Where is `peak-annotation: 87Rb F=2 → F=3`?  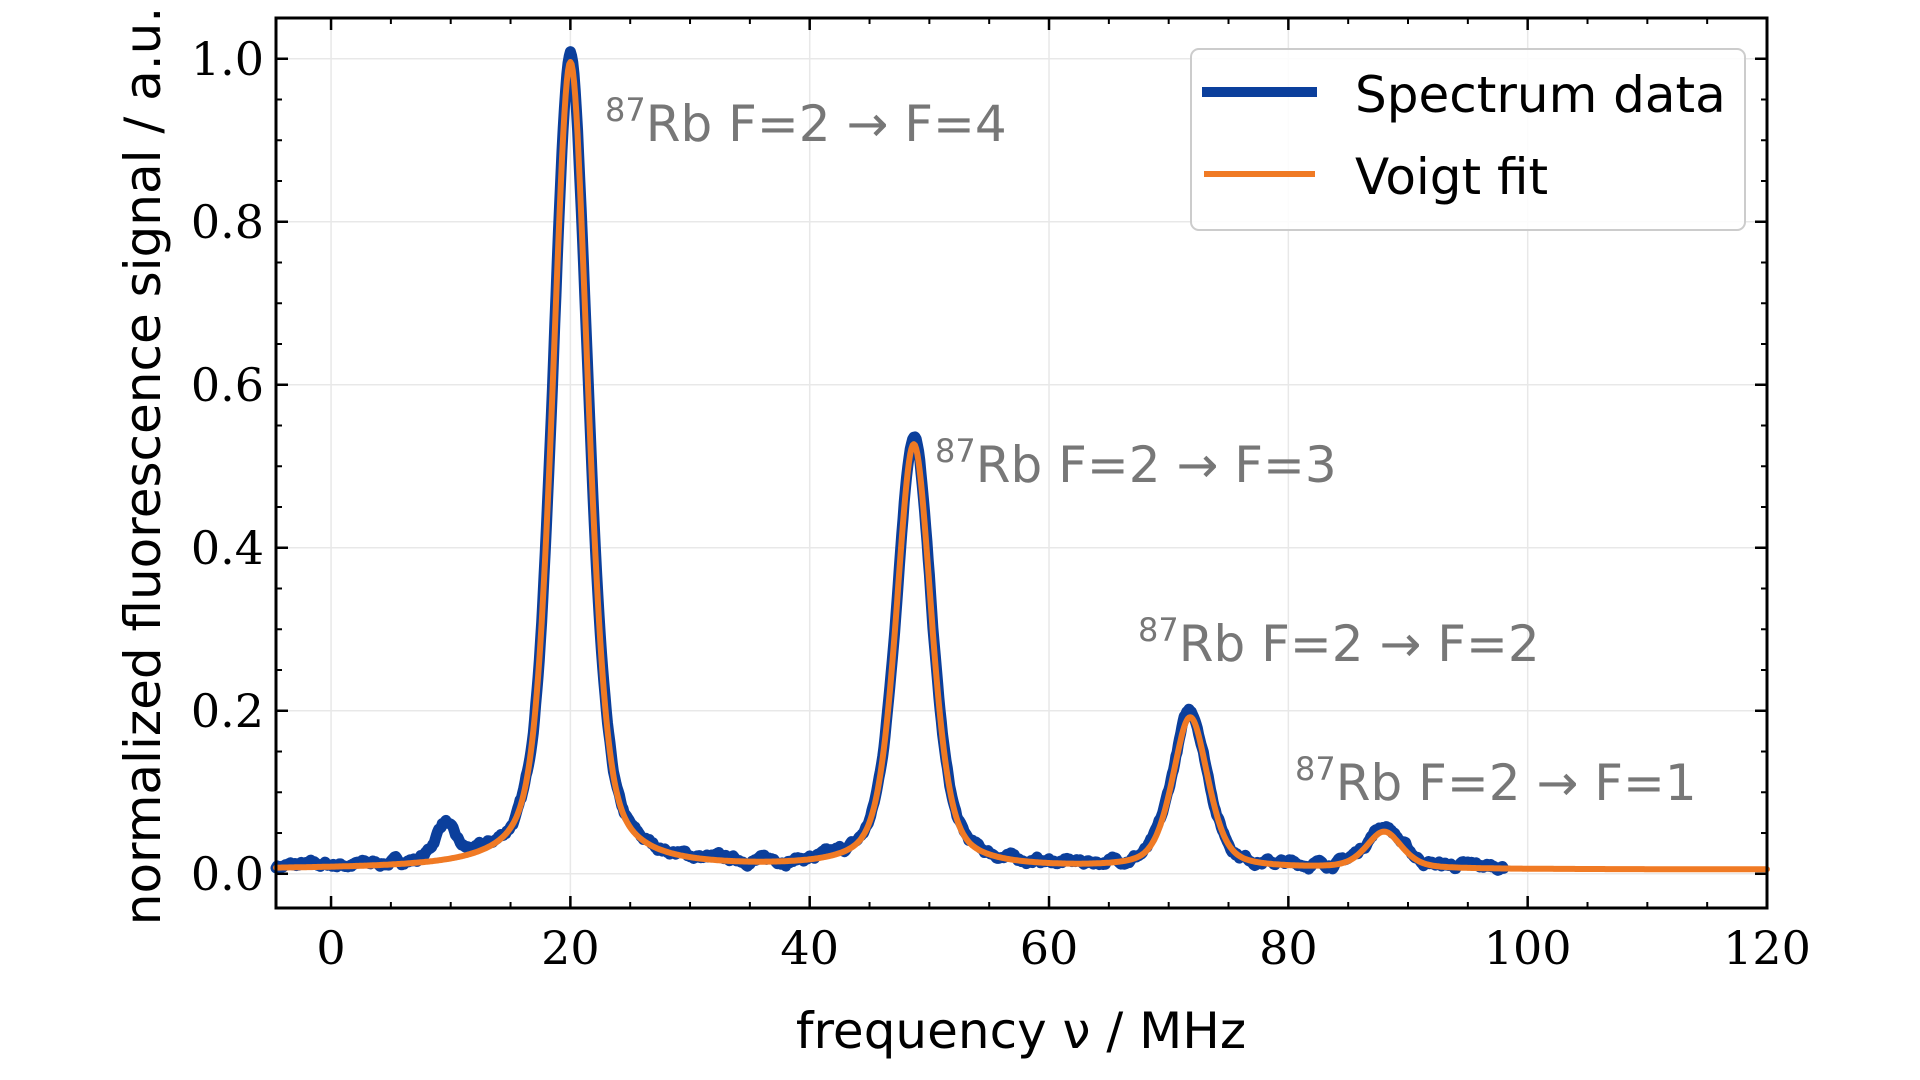
peak-annotation: 87Rb F=2 → F=3 is located at coordinates (1136, 463).